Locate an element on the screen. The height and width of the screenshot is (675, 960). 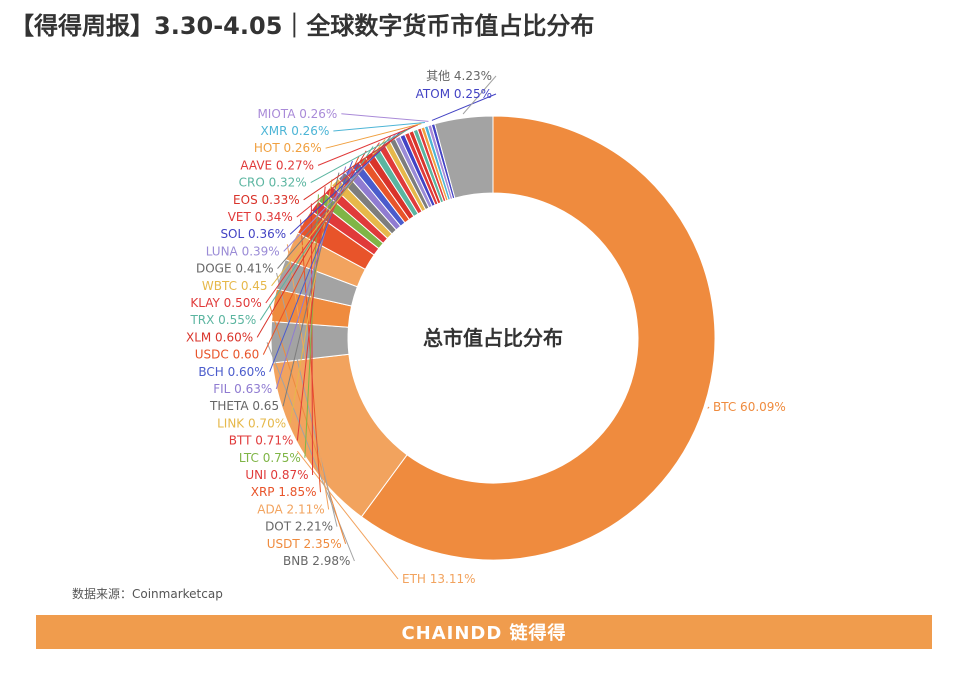
leader-cro is located at coordinates (362, 154).